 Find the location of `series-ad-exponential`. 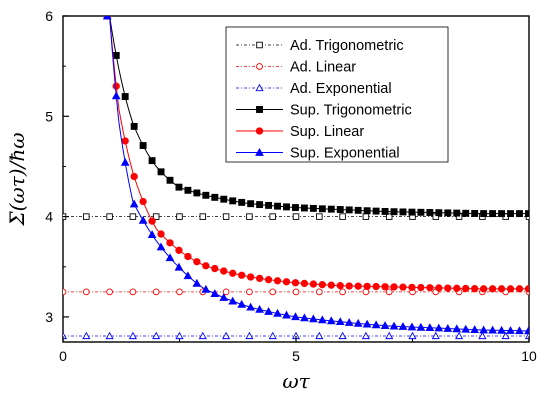

series-ad-exponential is located at coordinates (296, 335).